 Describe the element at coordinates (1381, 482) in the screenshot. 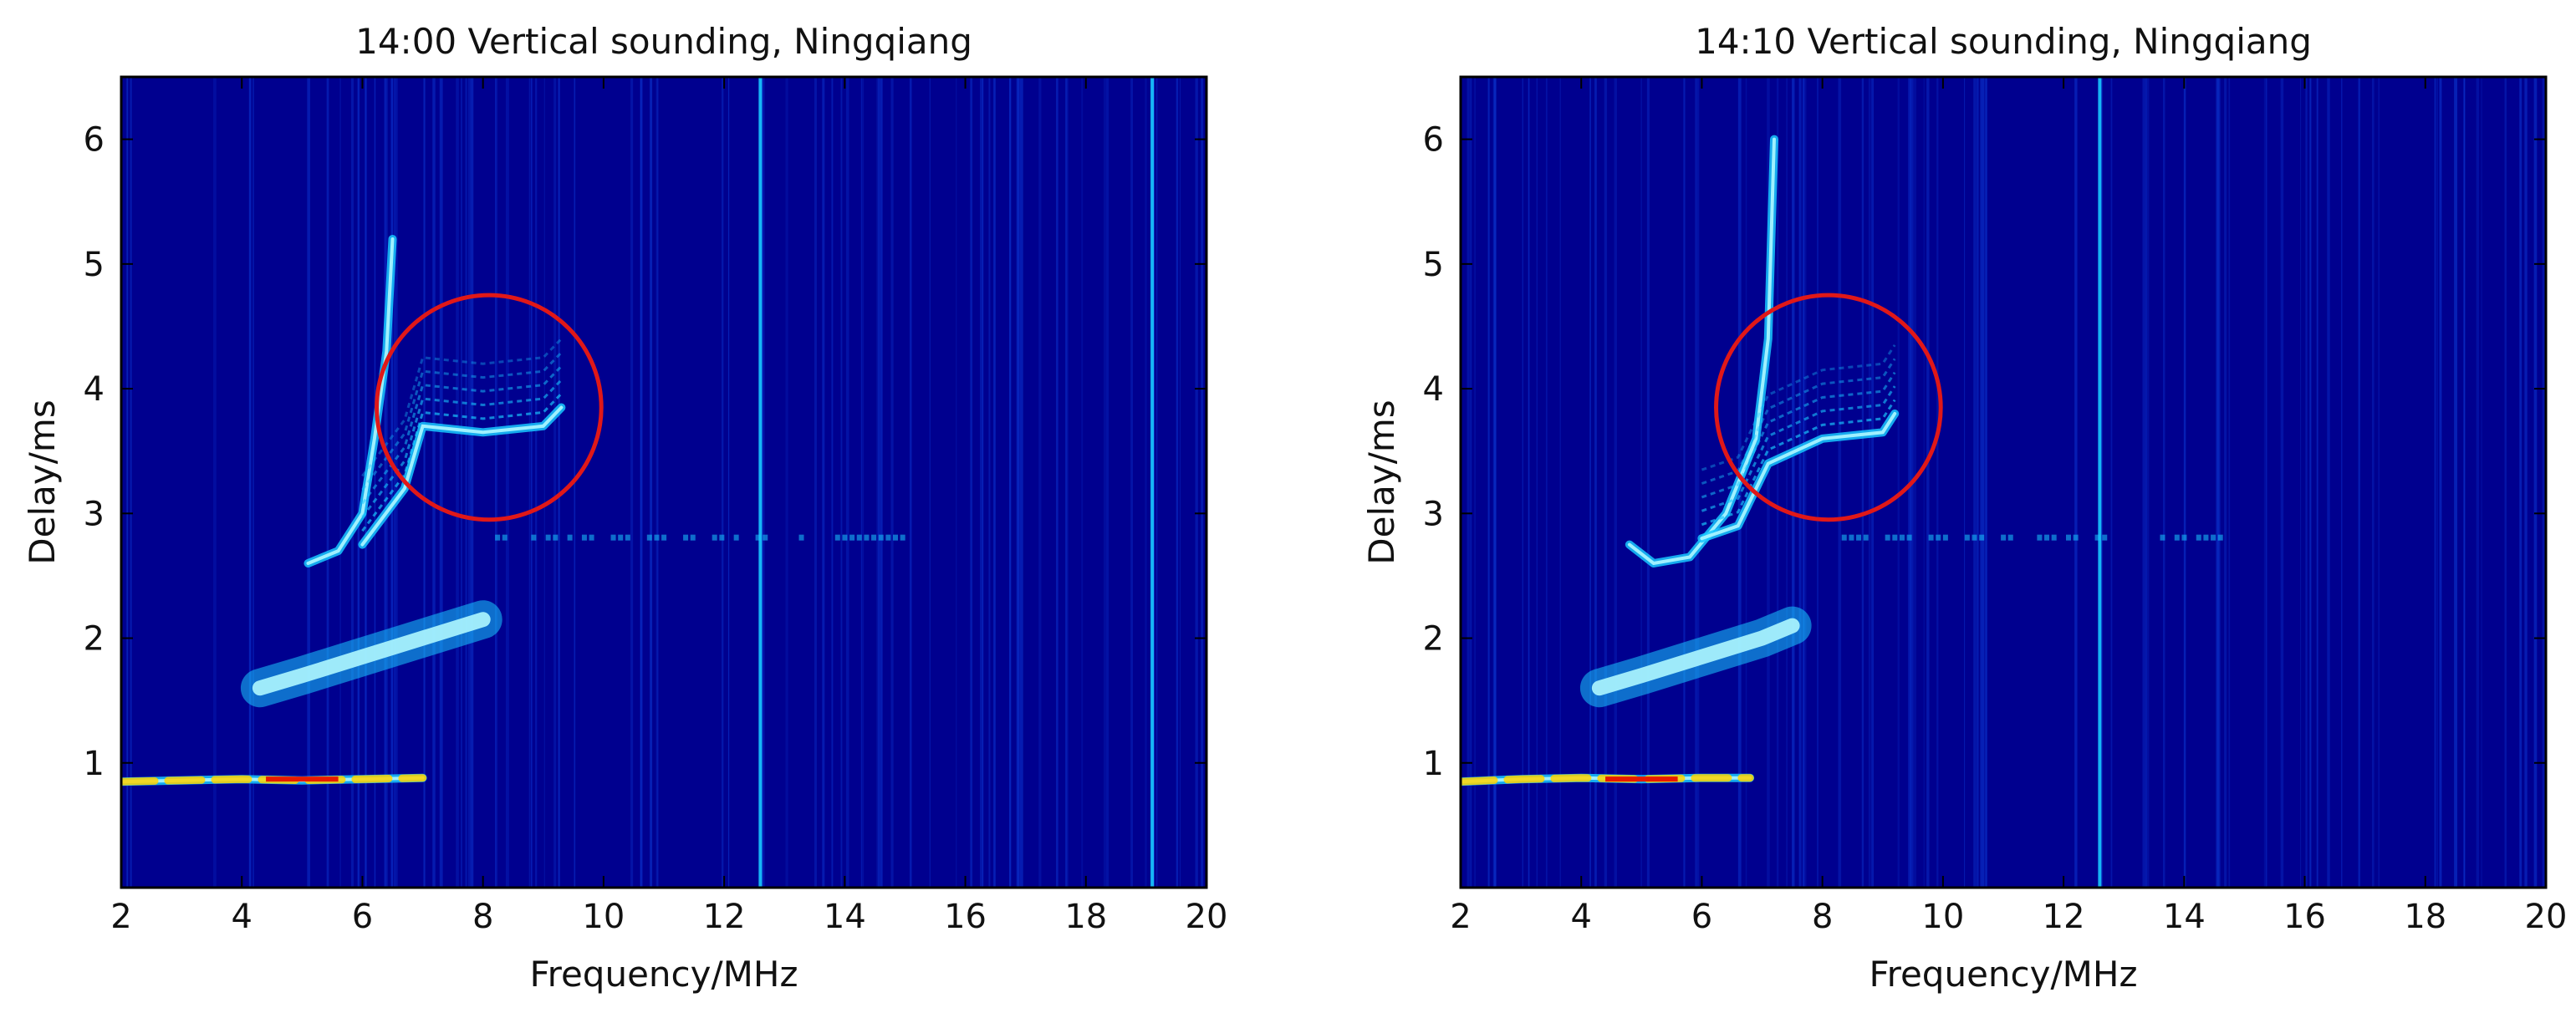

I see `y-axis-label: Delay/ms` at that location.